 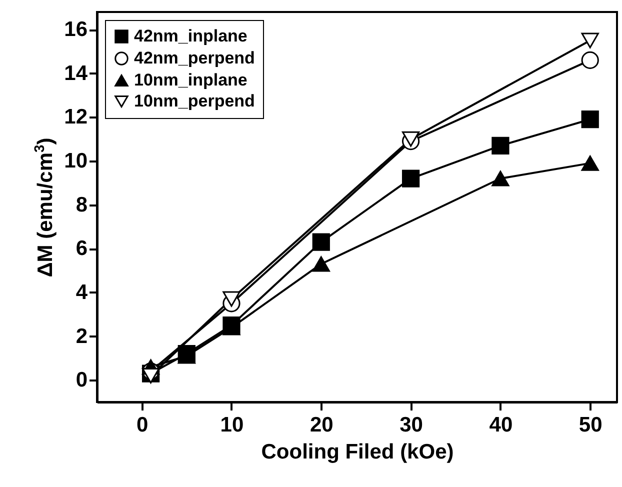 I want to click on x-tick-label: 0, so click(x=142, y=425).